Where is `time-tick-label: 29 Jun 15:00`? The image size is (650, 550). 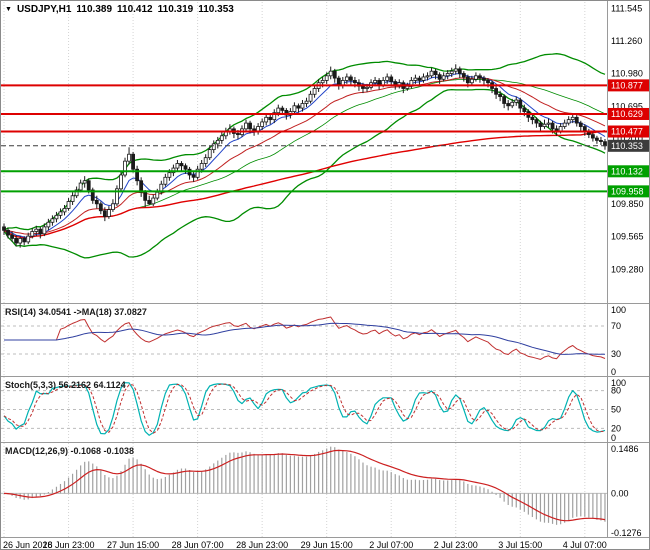
time-tick-label: 29 Jun 15:00 is located at coordinates (327, 545).